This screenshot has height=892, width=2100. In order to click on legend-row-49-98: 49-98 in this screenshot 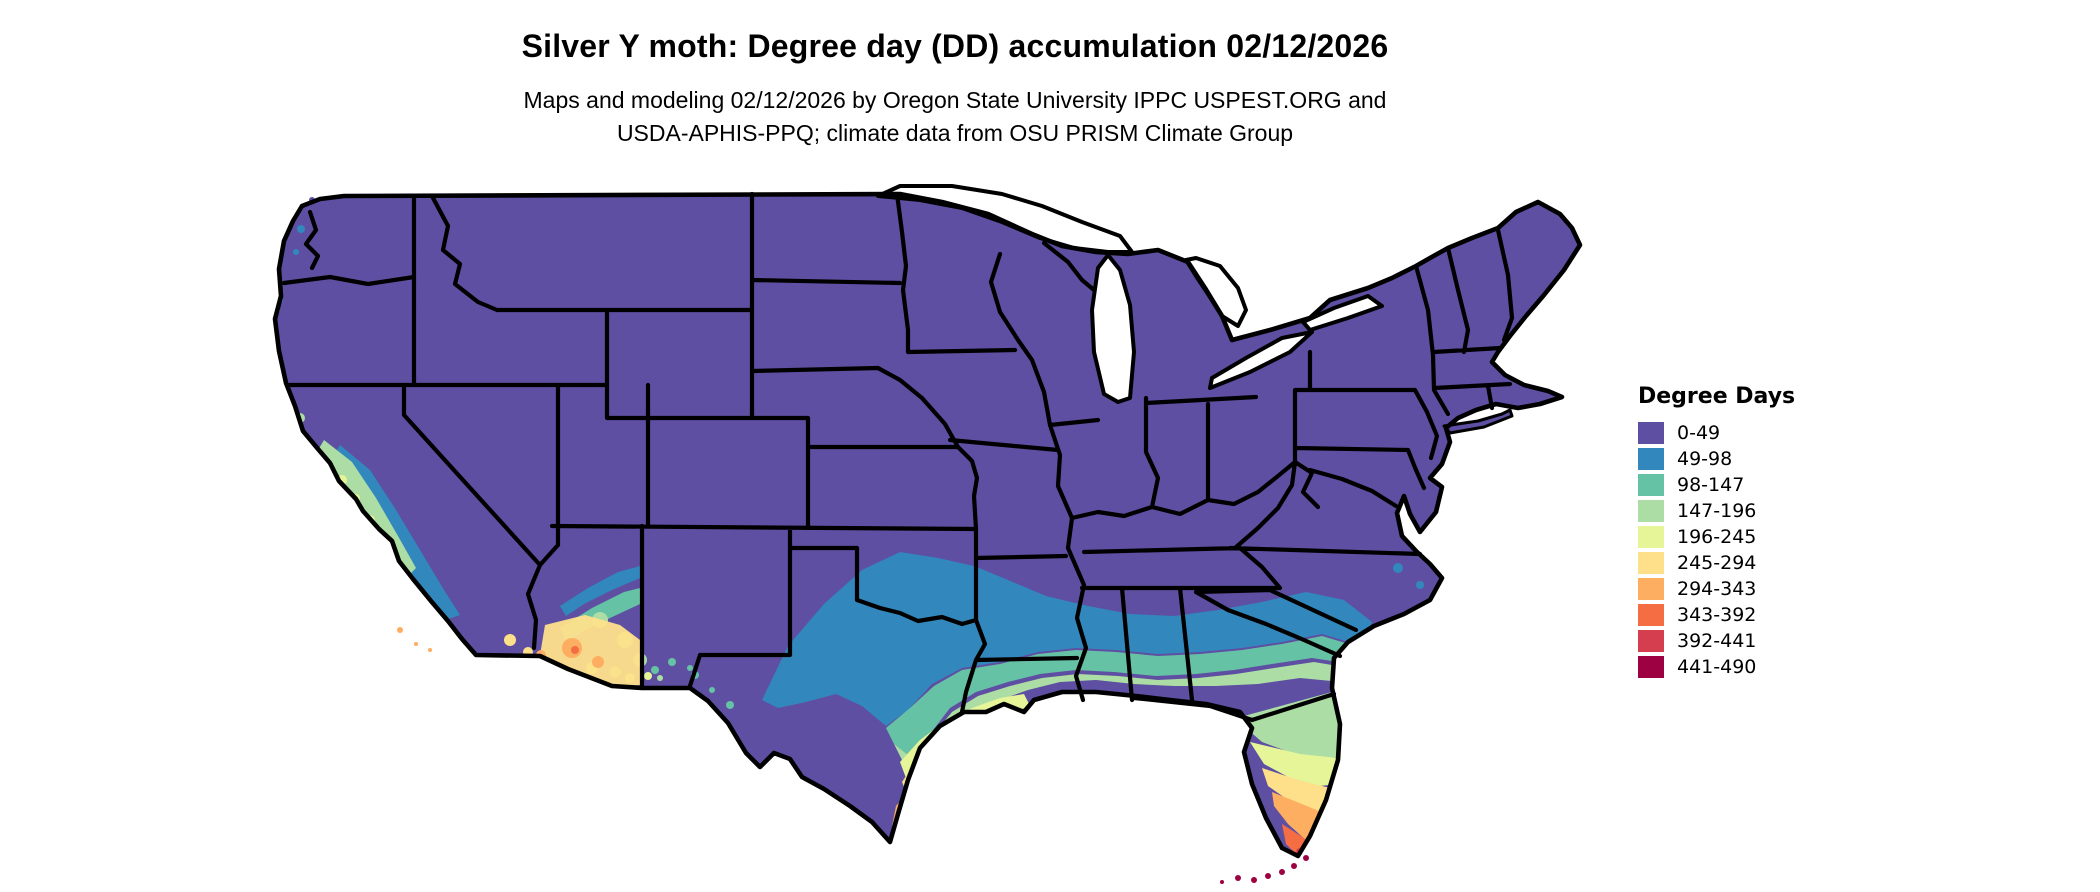, I will do `click(1716, 459)`.